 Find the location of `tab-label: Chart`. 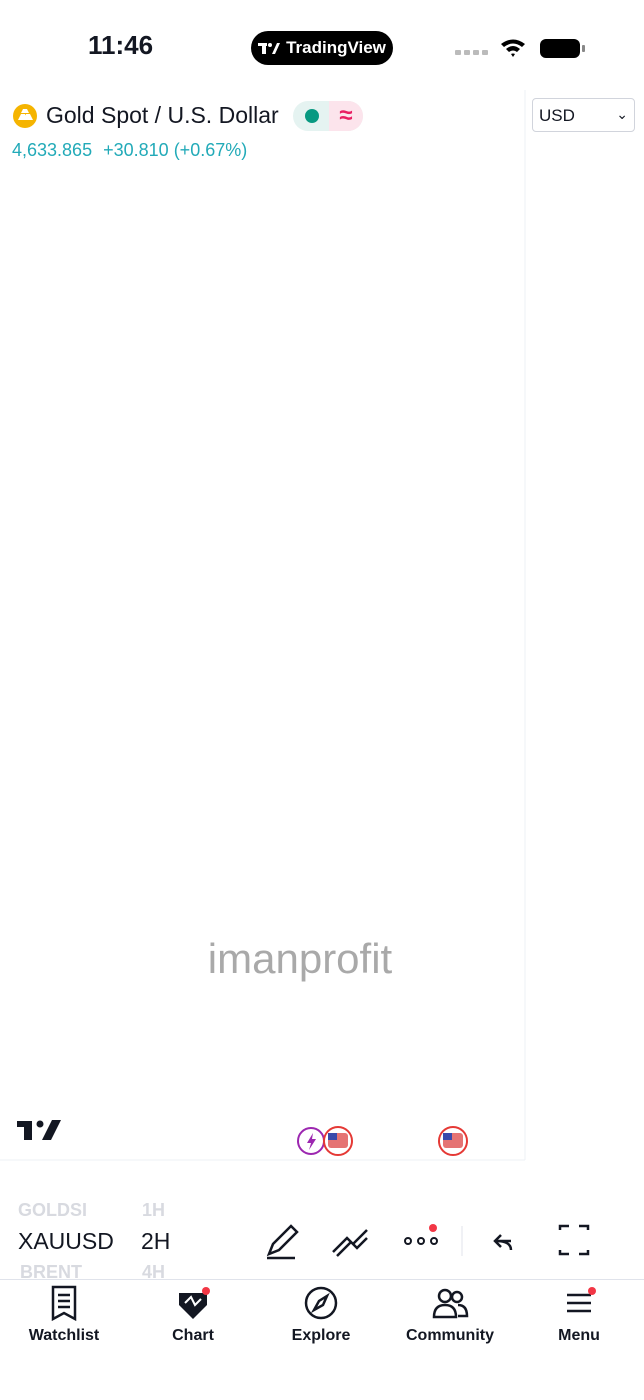

tab-label: Chart is located at coordinates (193, 1335).